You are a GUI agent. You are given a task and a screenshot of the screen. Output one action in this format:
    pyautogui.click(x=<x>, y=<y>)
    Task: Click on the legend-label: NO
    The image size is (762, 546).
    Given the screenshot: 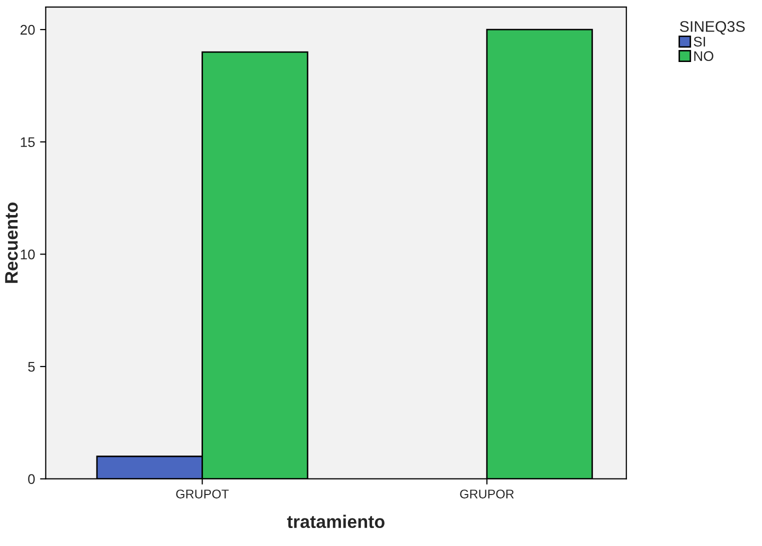 What is the action you would take?
    pyautogui.click(x=704, y=56)
    